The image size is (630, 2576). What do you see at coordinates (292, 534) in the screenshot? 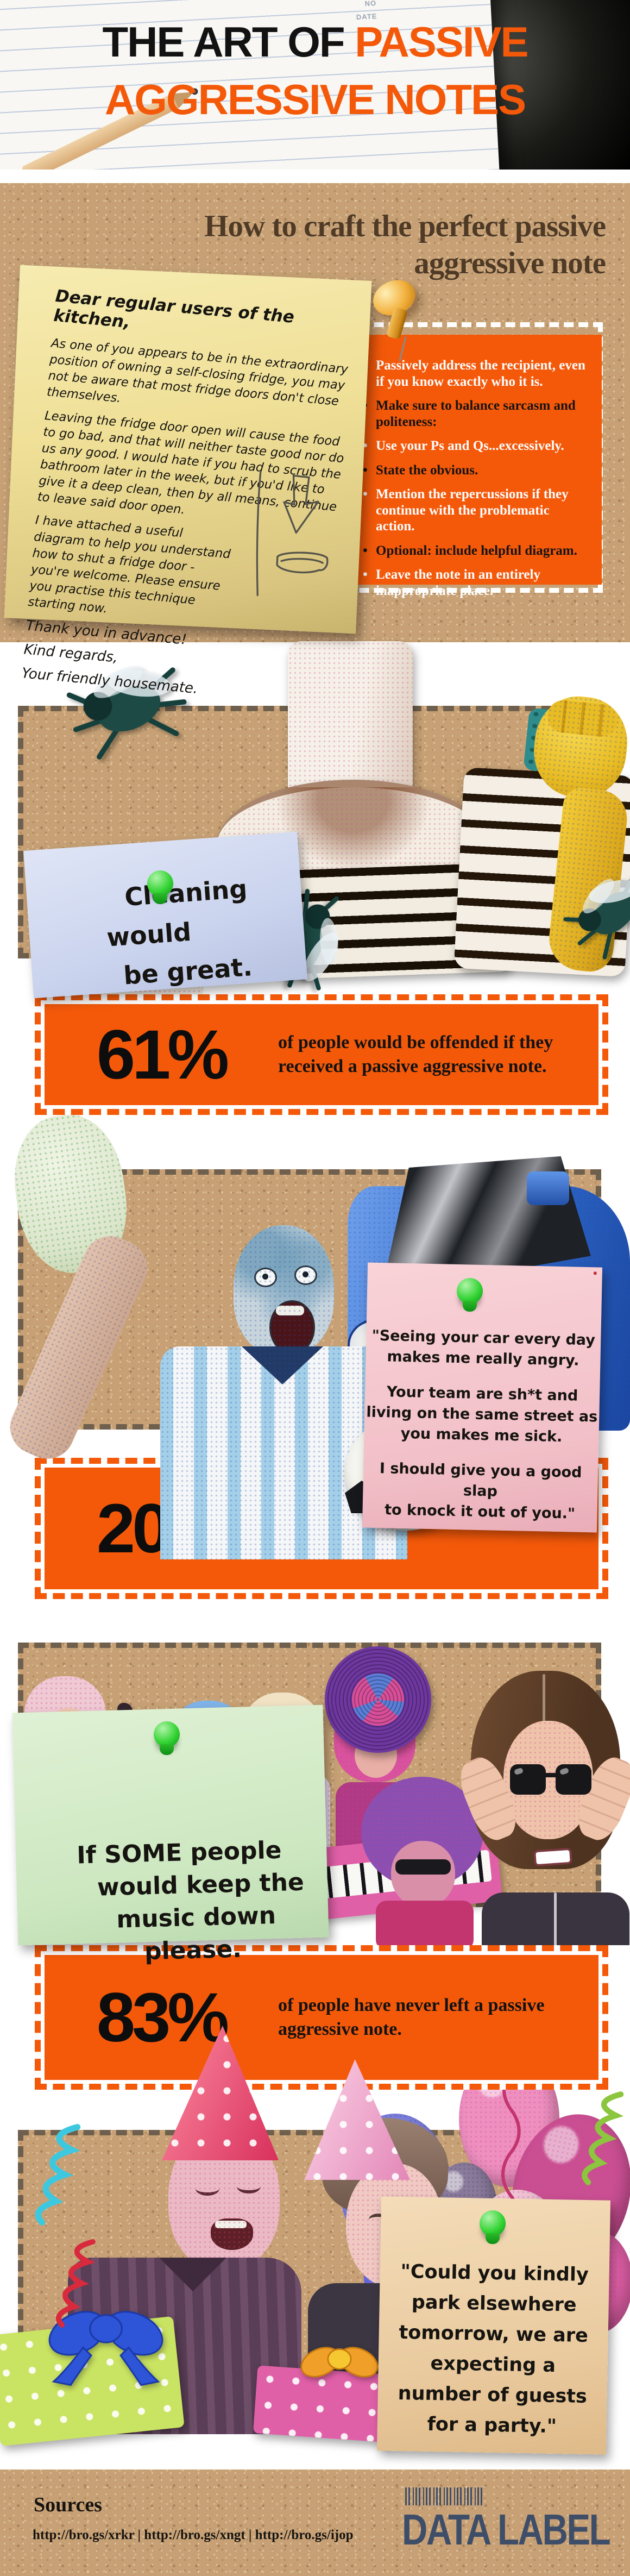
I see `fridge-door-diagram-icon` at bounding box center [292, 534].